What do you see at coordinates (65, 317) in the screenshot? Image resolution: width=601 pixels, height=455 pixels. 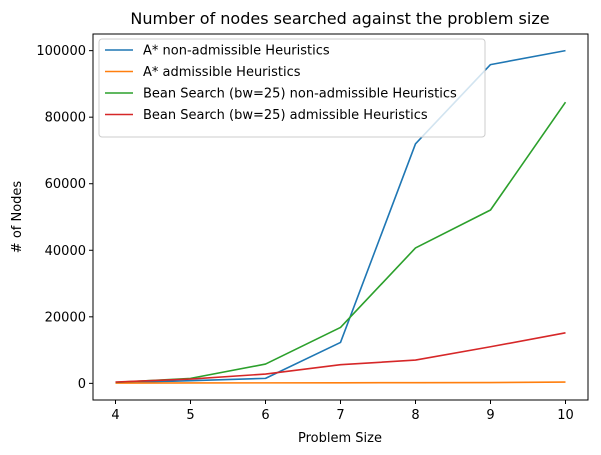 I see `y-tick-label: 20000` at bounding box center [65, 317].